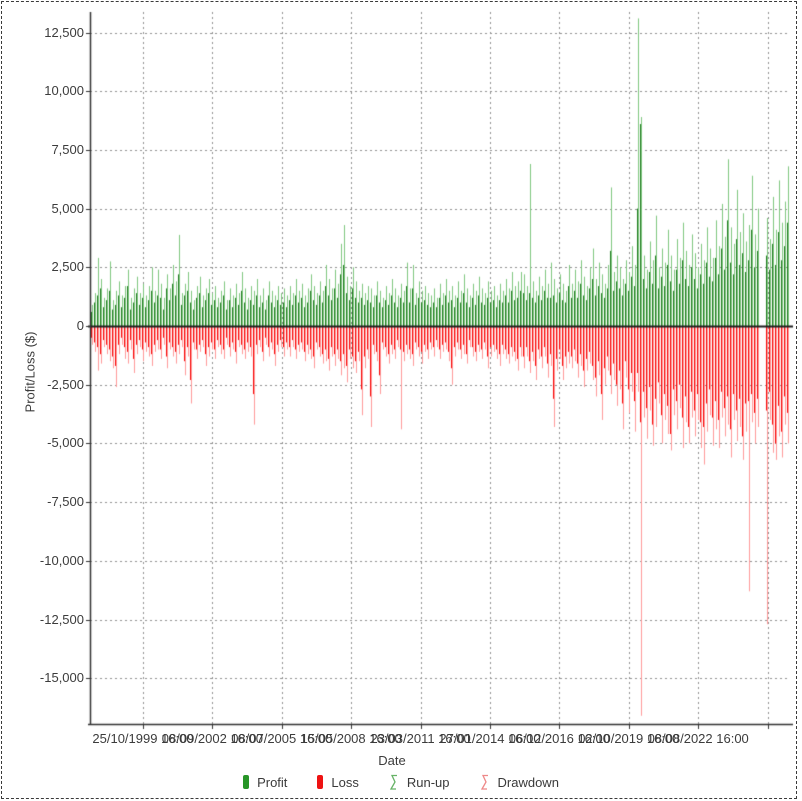  I want to click on legend-item-runup: Run-up, so click(419, 782).